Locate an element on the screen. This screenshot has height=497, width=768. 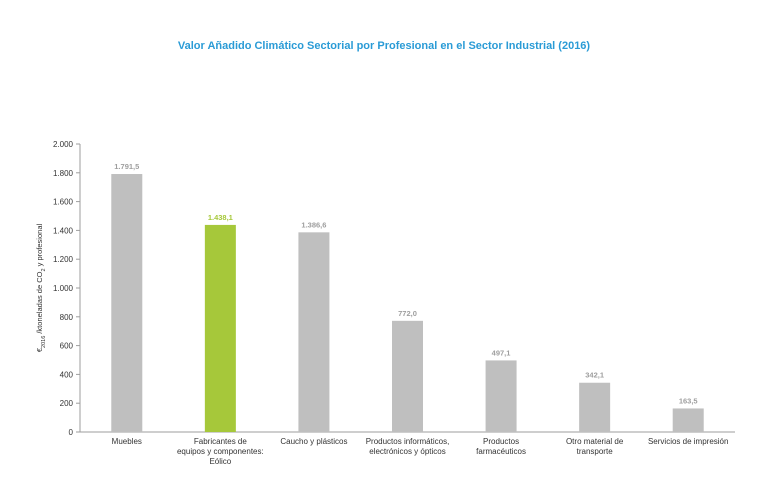
y-tick-label: 1.200 is located at coordinates (63, 259).